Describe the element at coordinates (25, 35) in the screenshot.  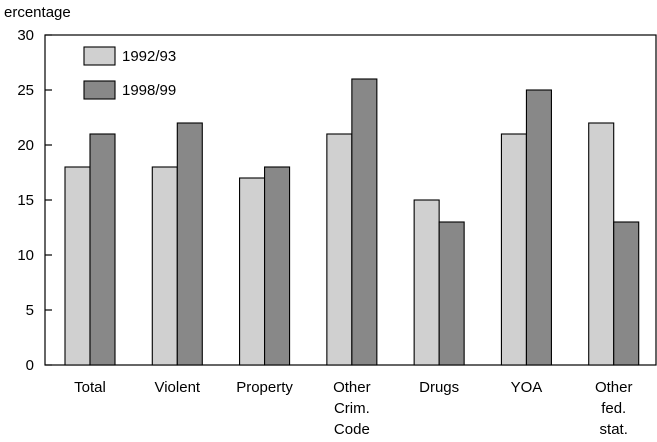
I see `y-tick-label: 30` at that location.